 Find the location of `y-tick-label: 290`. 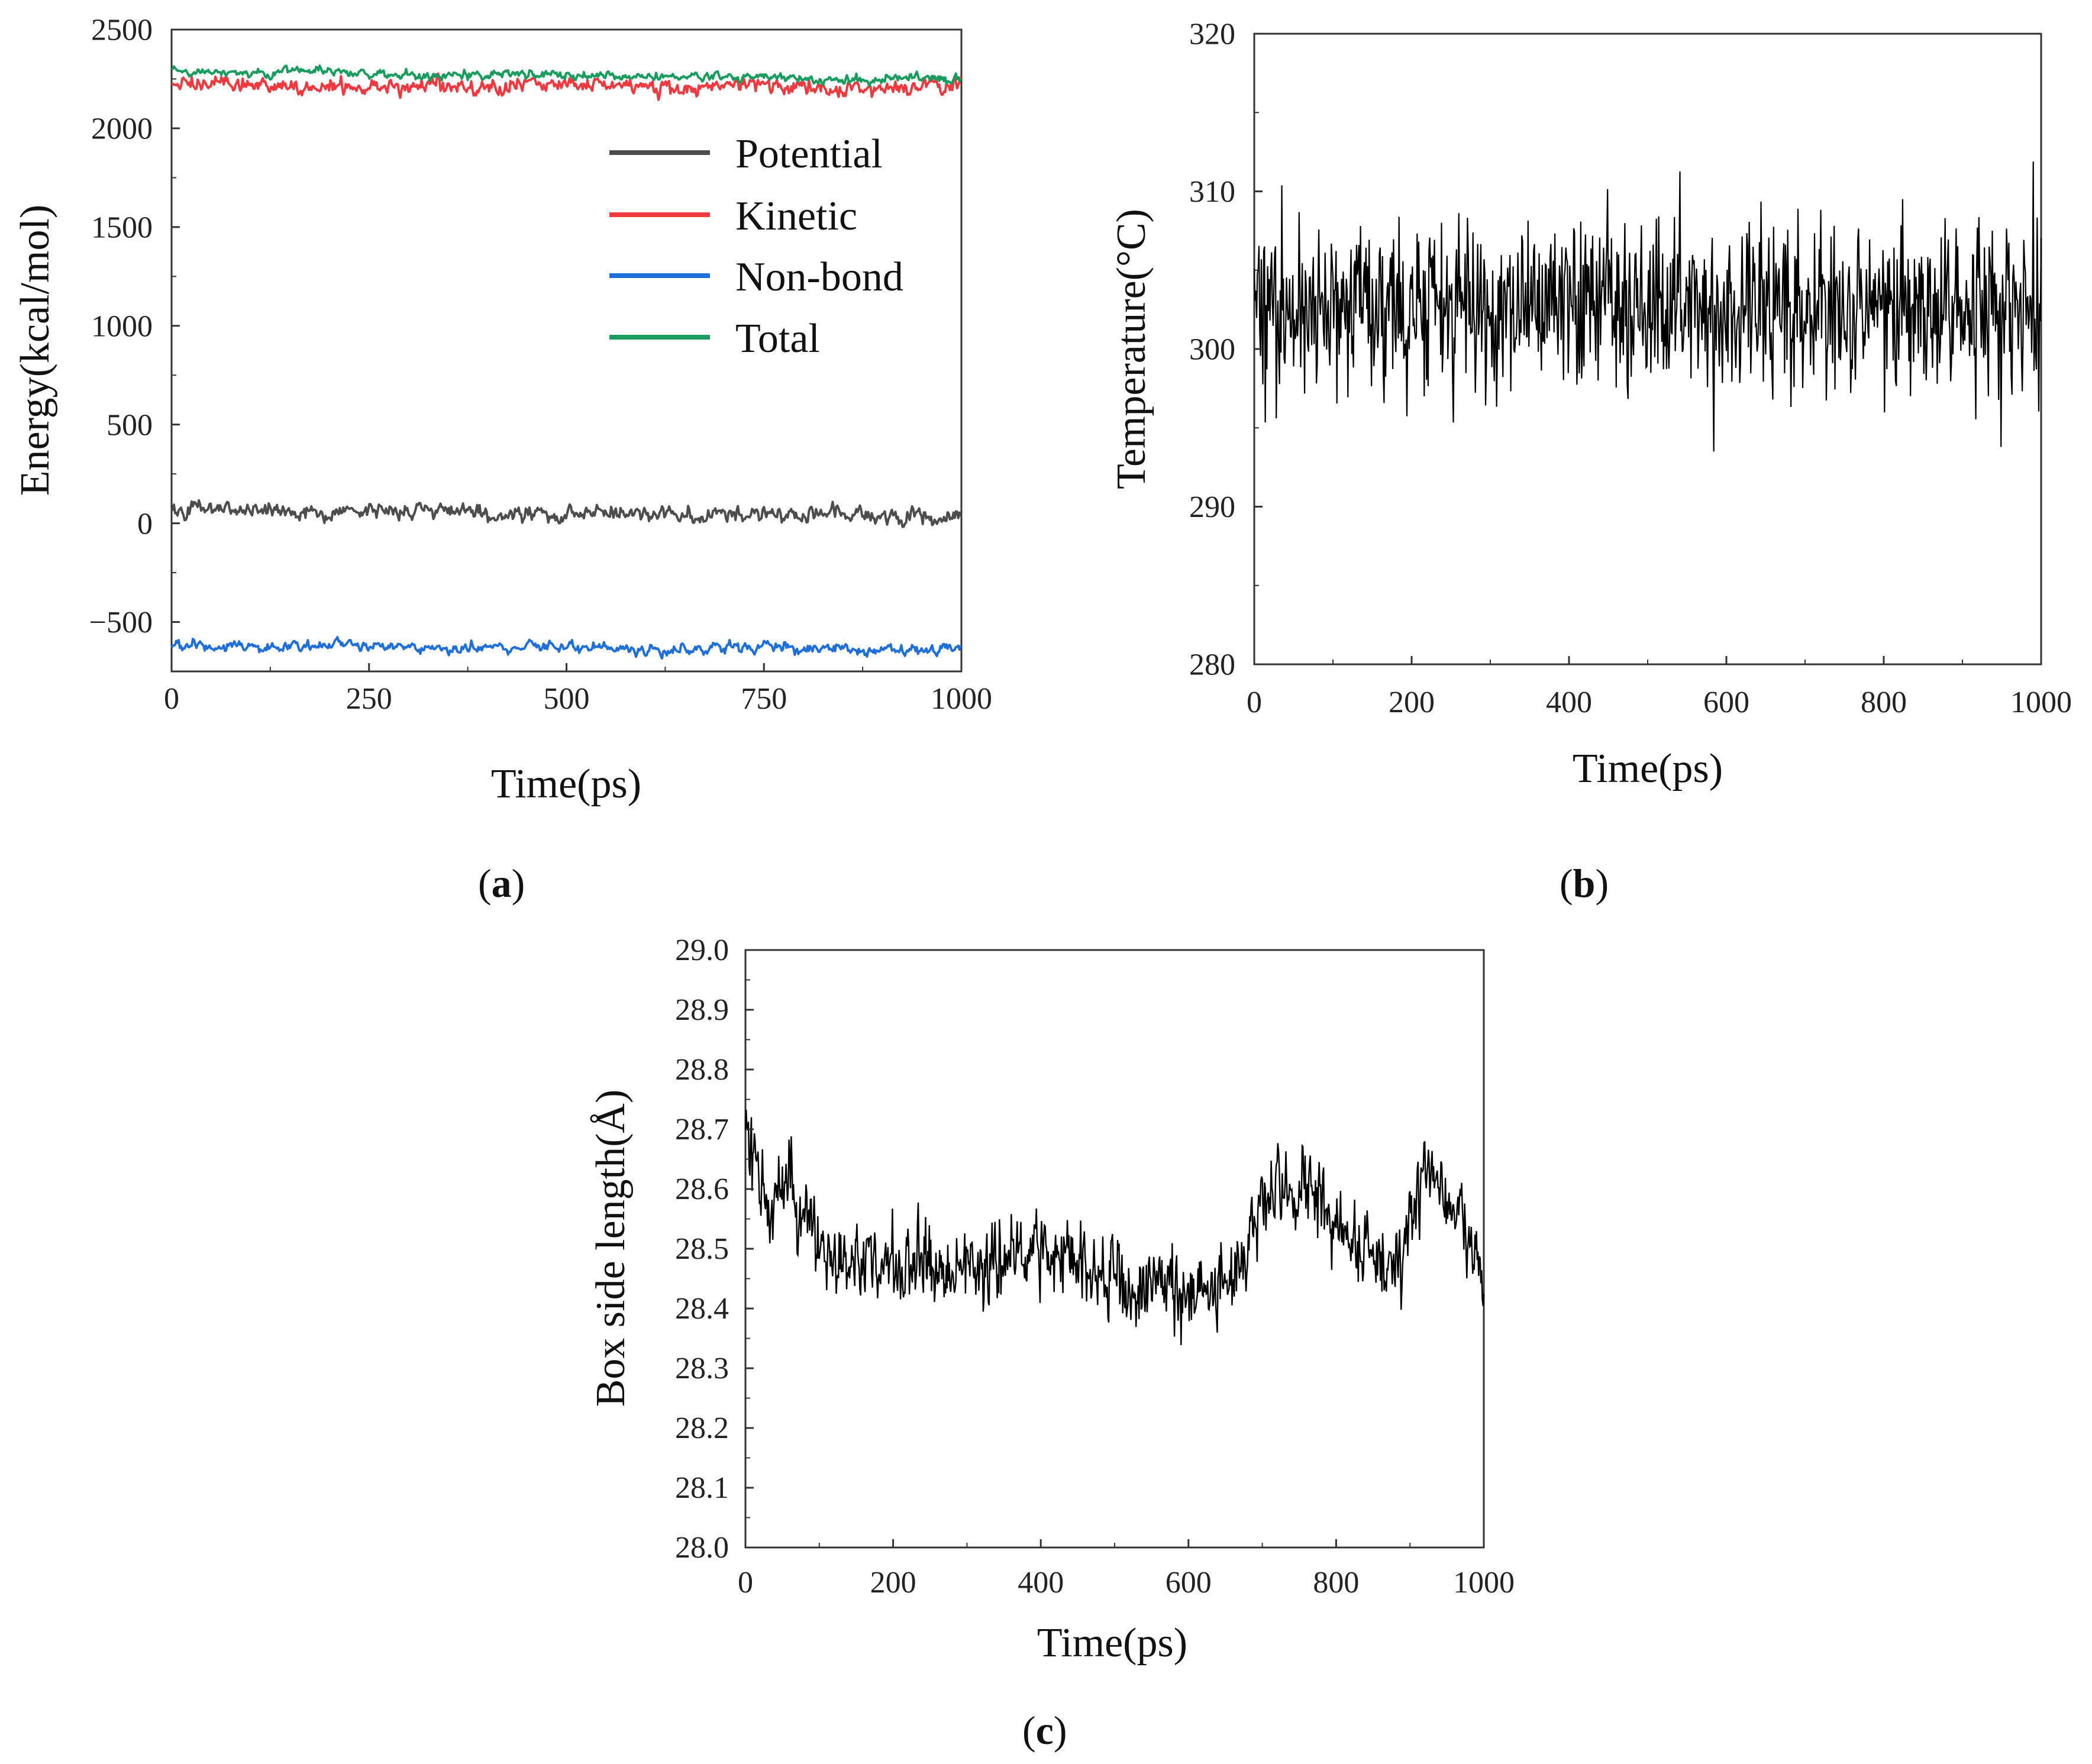

y-tick-label: 290 is located at coordinates (1212, 507).